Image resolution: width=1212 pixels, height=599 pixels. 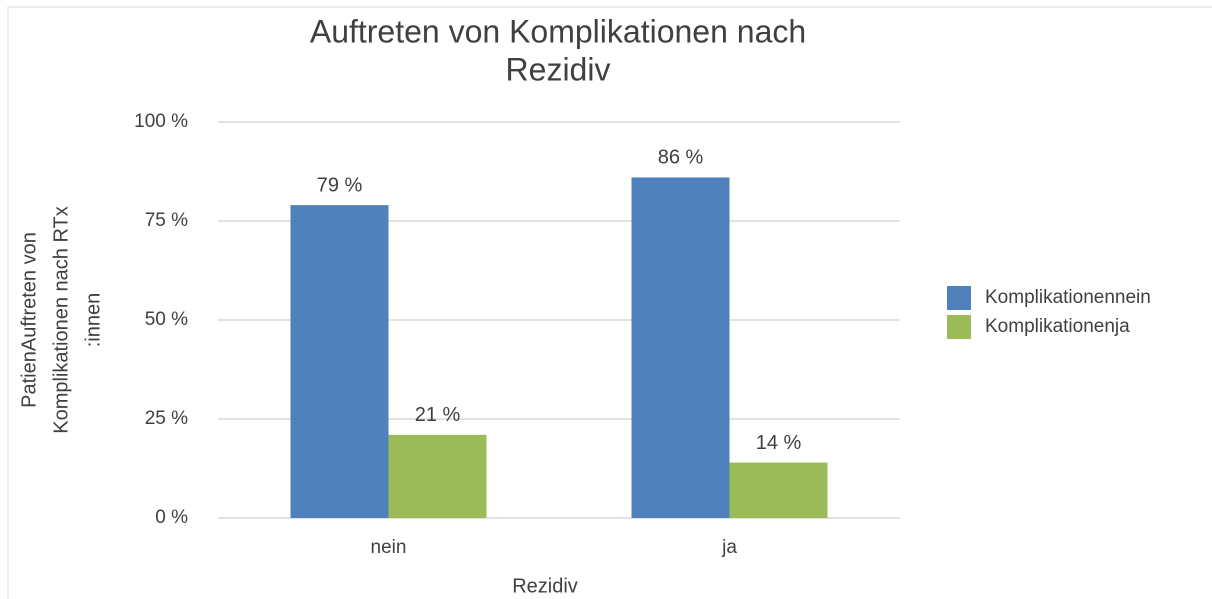 What do you see at coordinates (166, 220) in the screenshot?
I see `y-tick-label: 75 %` at bounding box center [166, 220].